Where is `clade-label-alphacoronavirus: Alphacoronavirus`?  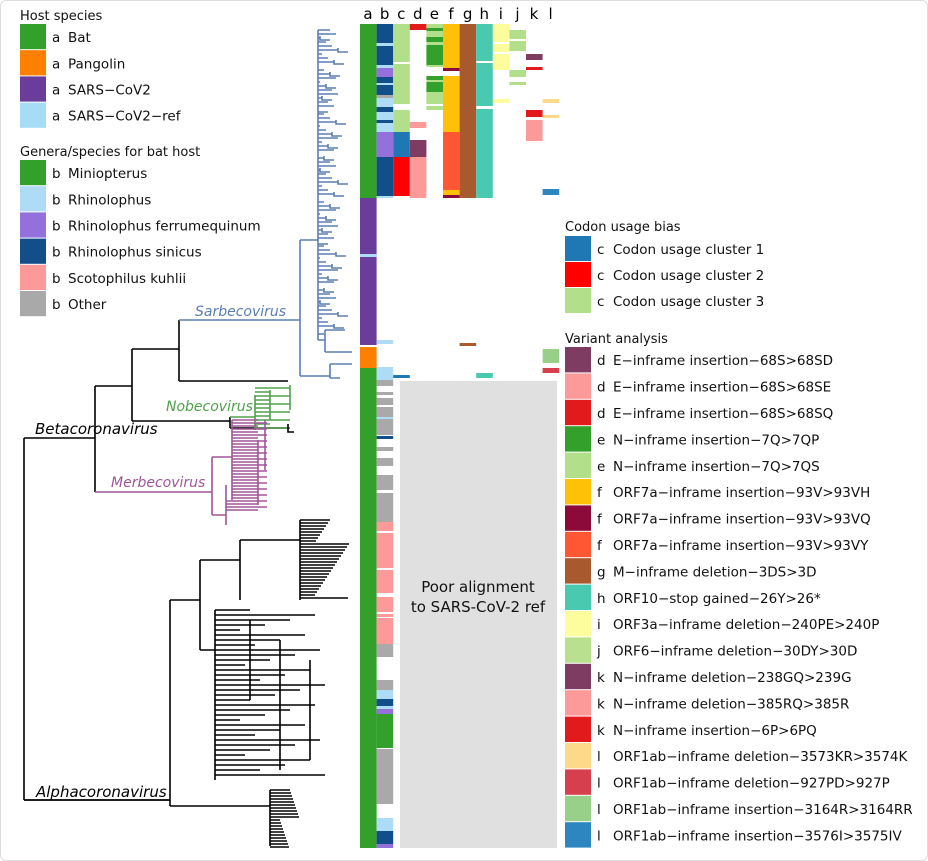
clade-label-alphacoronavirus: Alphacoronavirus is located at coordinates (101, 792).